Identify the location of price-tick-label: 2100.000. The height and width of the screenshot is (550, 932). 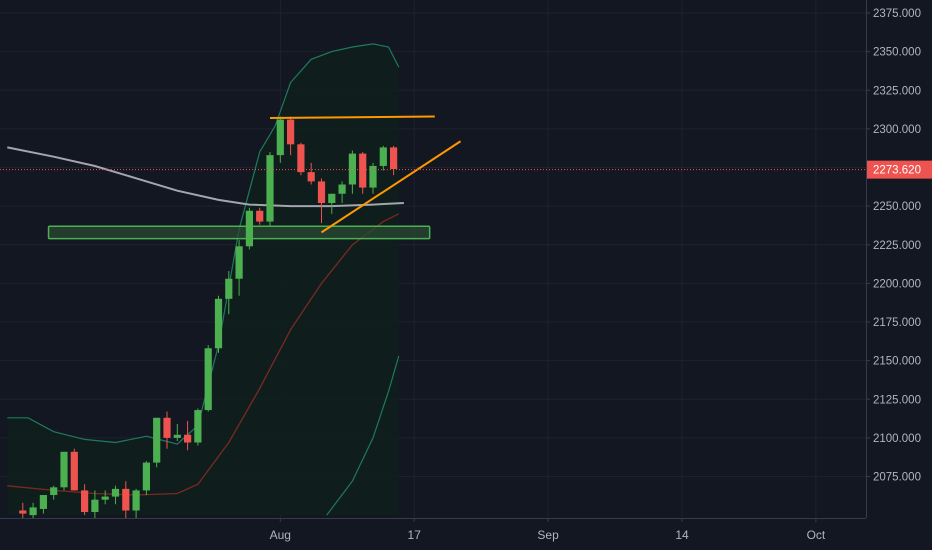
(897, 439).